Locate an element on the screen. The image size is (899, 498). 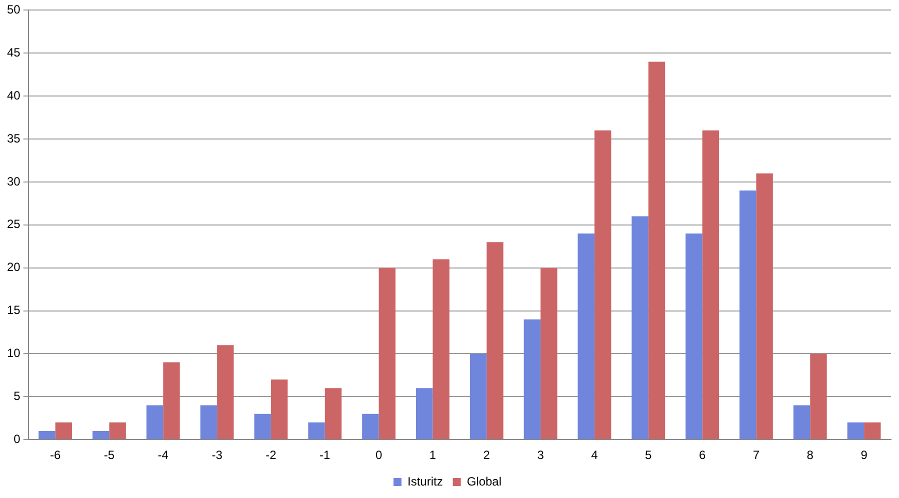
legend-label: Isturitz is located at coordinates (425, 481).